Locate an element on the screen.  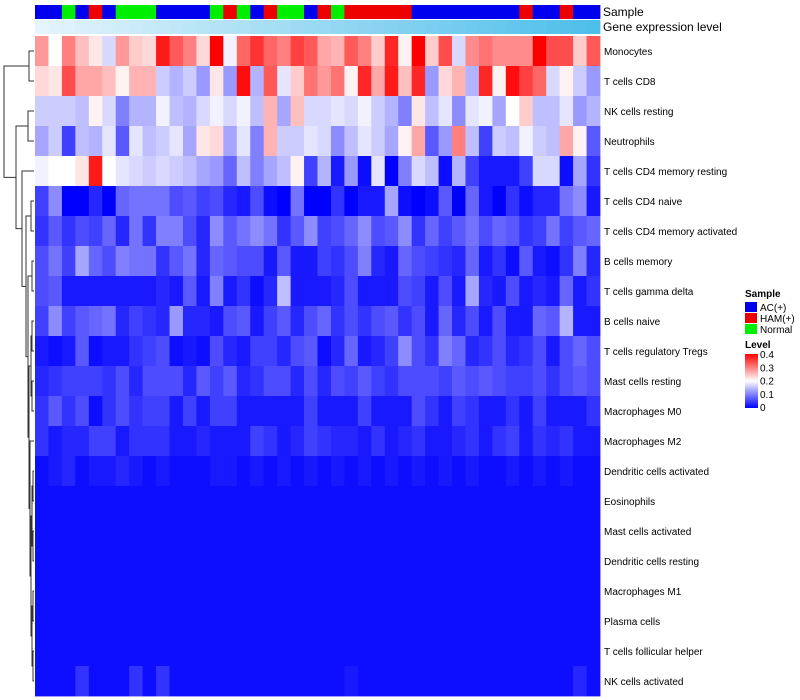
row-label: Macrophages M2 is located at coordinates (643, 442).